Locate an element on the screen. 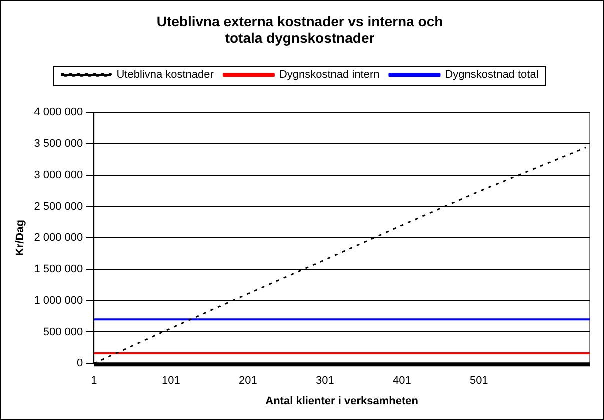 Image resolution: width=604 pixels, height=420 pixels. y-tick-label: 3 500 000 is located at coordinates (59, 144).